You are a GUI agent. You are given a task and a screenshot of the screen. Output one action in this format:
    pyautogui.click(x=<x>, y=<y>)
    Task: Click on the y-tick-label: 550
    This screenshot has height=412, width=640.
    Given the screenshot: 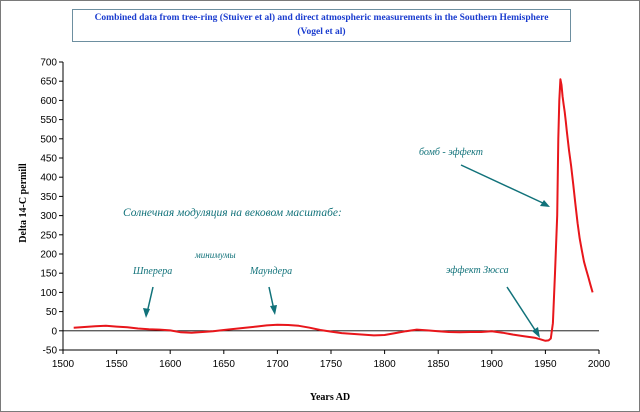 What is the action you would take?
    pyautogui.click(x=48, y=120)
    